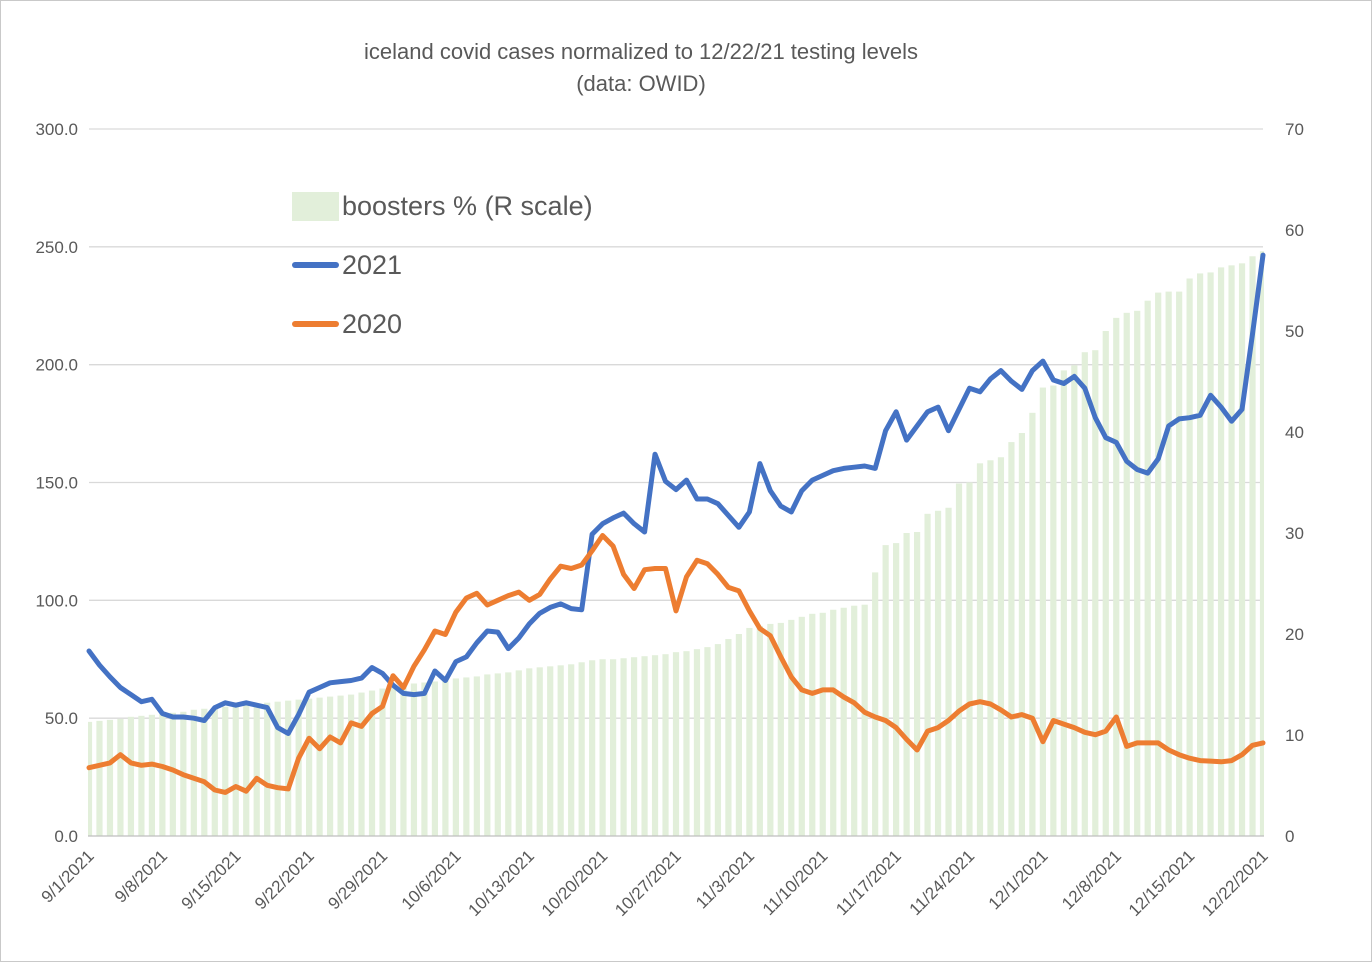  I want to click on right-axis-tick-label: 10, so click(1294, 735).